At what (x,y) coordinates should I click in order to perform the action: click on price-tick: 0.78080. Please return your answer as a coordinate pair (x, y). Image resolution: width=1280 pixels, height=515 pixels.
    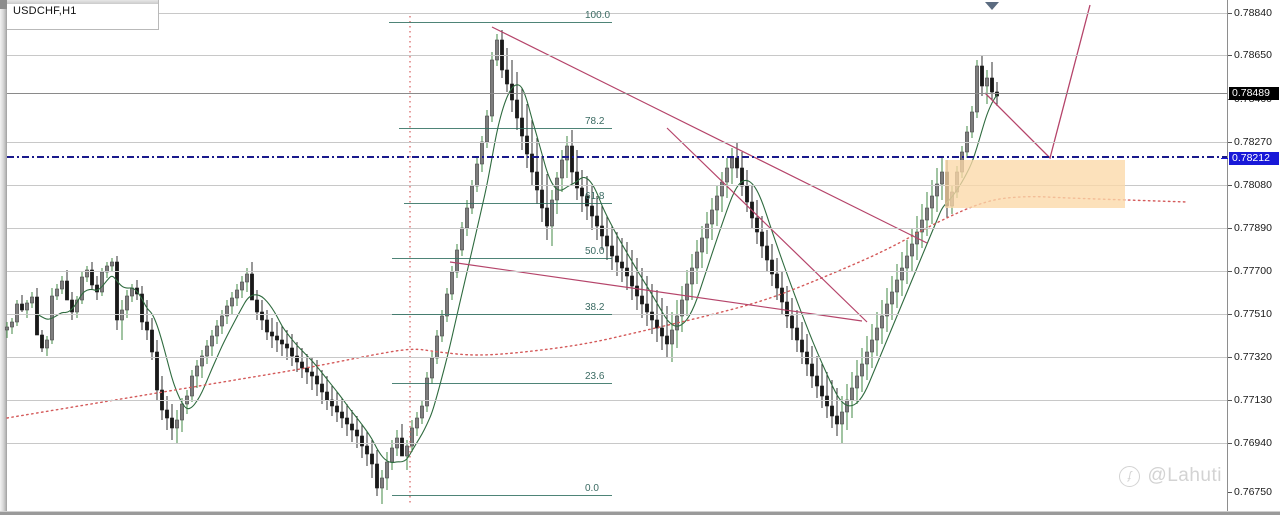
    Looking at the image, I should click on (1254, 185).